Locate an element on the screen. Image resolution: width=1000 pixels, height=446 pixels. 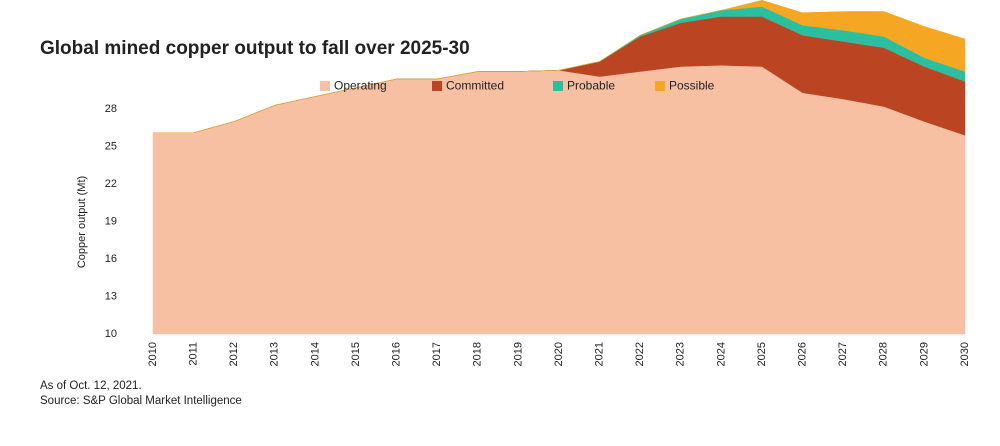
x-tick-label: 2018 is located at coordinates (478, 354).